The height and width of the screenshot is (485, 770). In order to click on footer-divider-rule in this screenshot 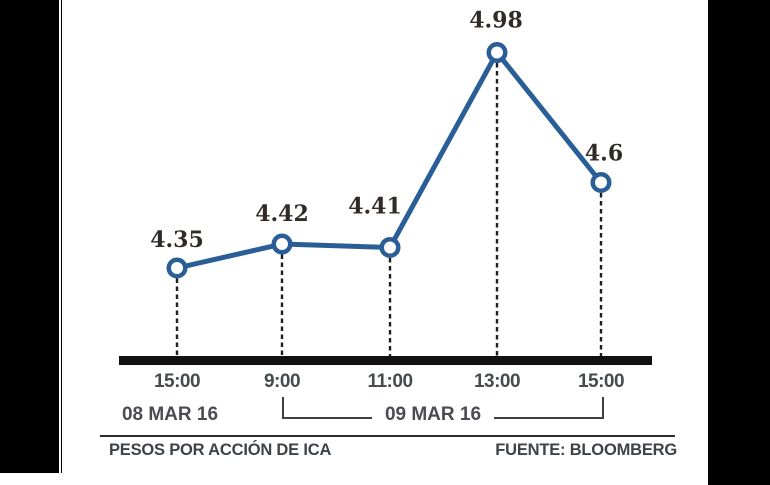, I will do `click(387, 436)`.